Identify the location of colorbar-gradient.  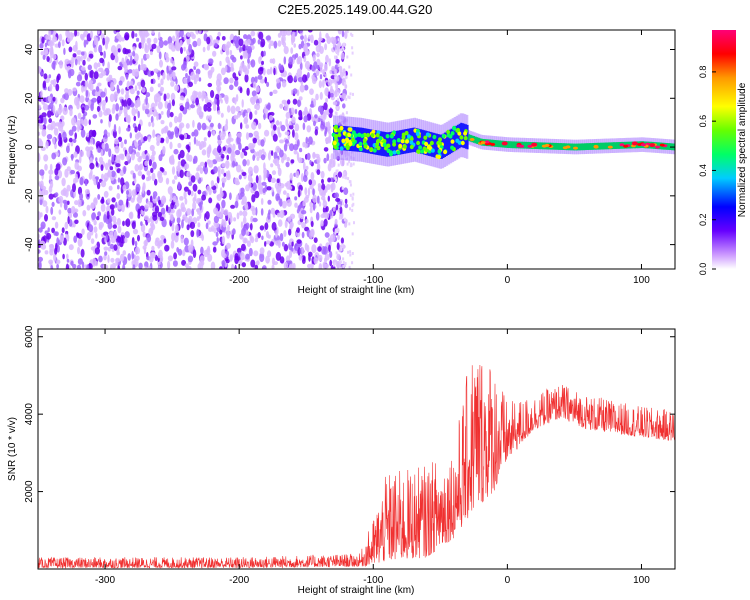
(724, 149).